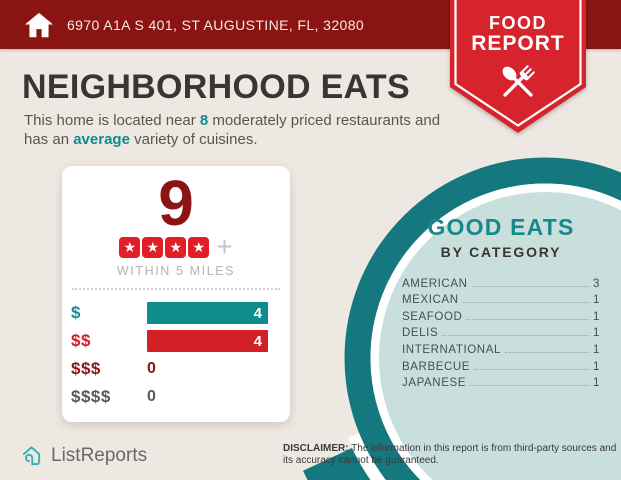 This screenshot has width=621, height=480. What do you see at coordinates (420, 333) in the screenshot?
I see `category-name: DELIS` at bounding box center [420, 333].